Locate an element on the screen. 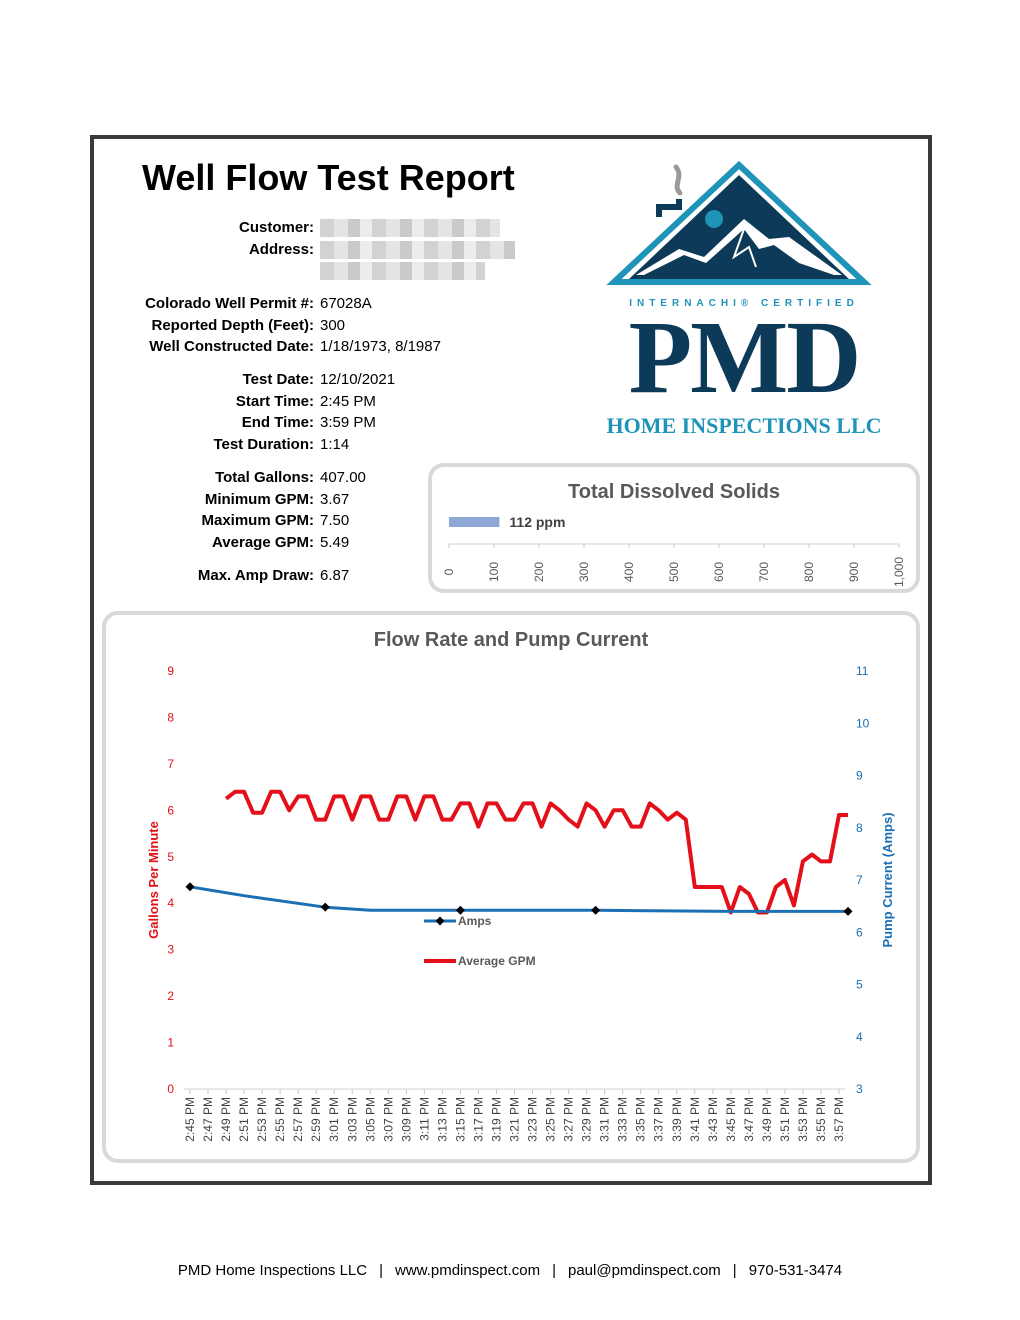  footer-phone: 970-531-3474 is located at coordinates (795, 1270).